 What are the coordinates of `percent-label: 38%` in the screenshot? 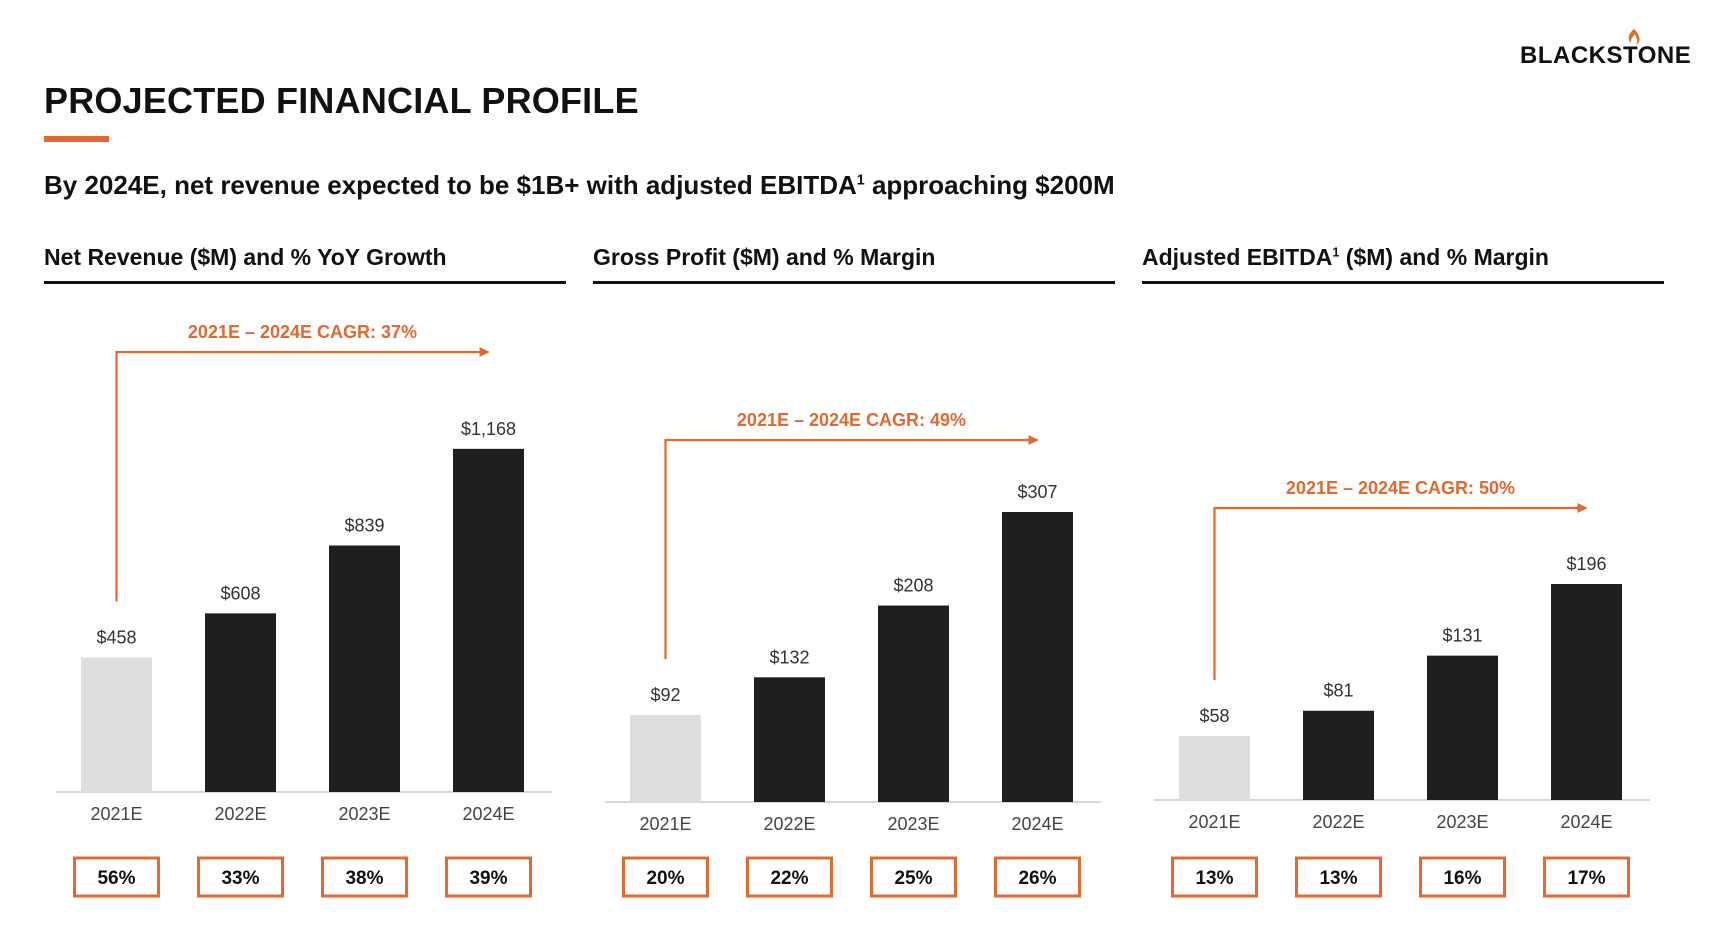 It's located at (364, 878).